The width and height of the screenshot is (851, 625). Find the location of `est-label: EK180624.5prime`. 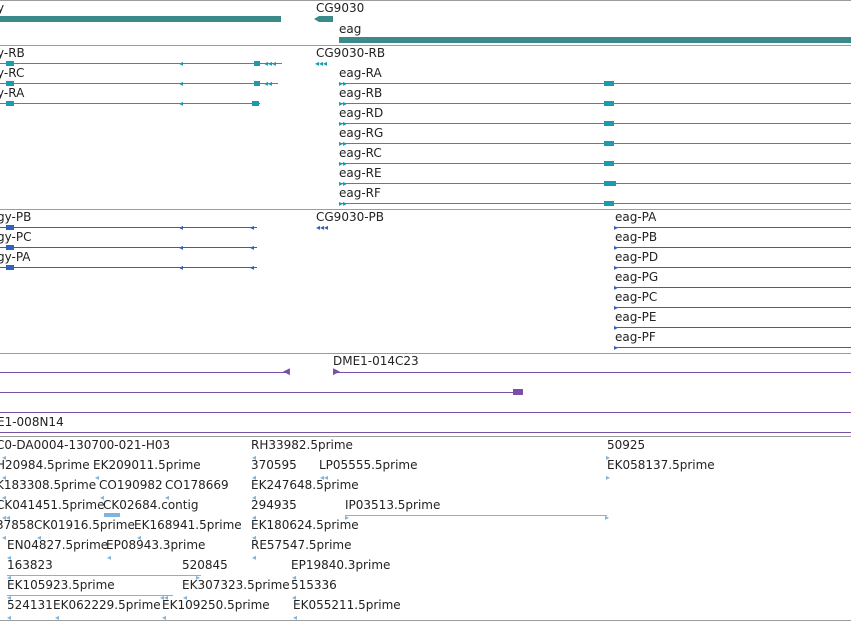

est-label: EK180624.5prime is located at coordinates (305, 525).